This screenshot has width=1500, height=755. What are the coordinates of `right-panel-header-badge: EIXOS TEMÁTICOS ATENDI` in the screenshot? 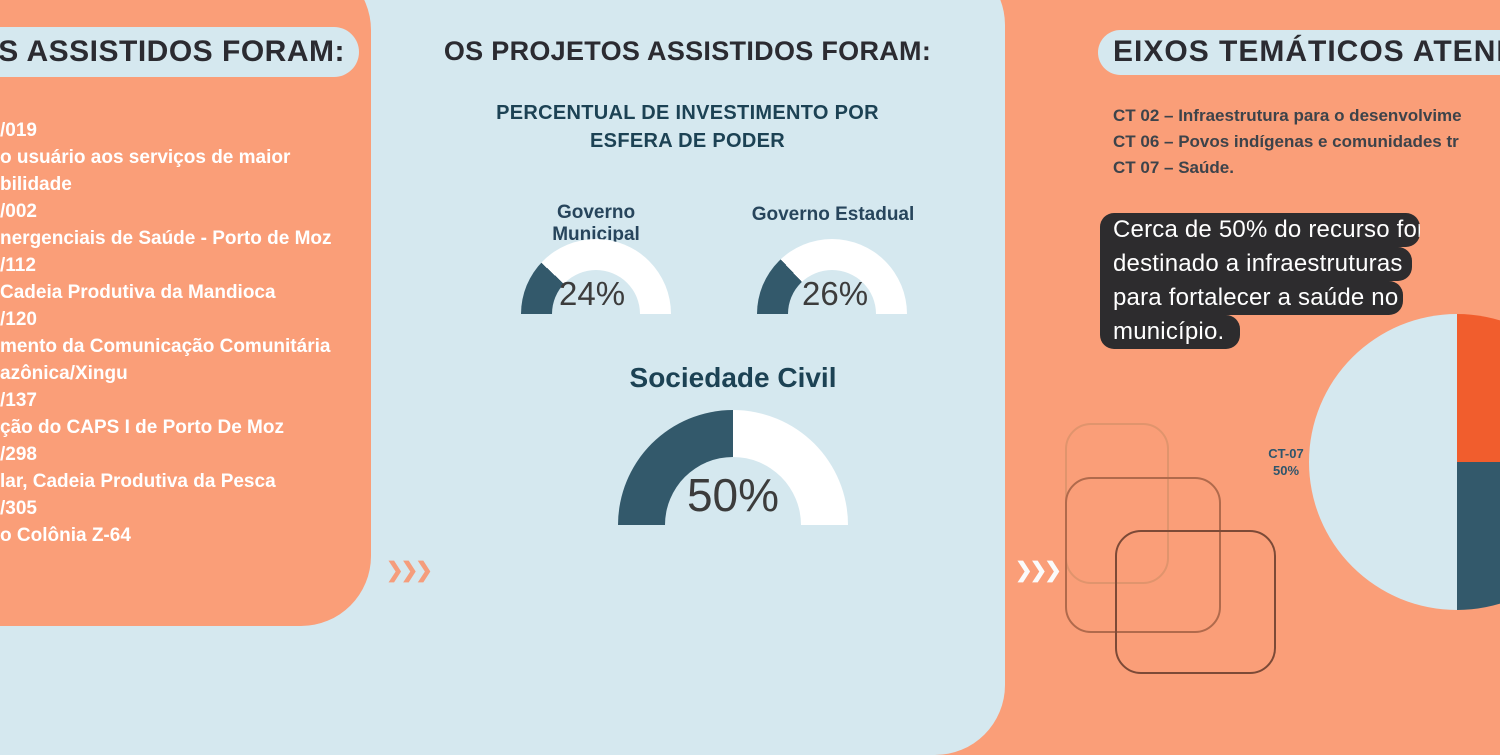 It's located at (1299, 52).